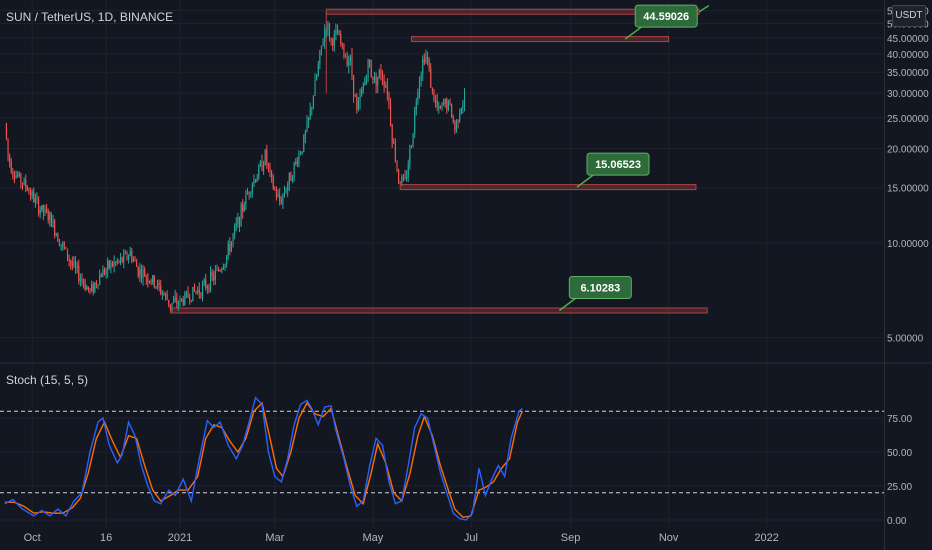  What do you see at coordinates (47, 380) in the screenshot?
I see `indicator-title: Stoch (15, 5, 5)` at bounding box center [47, 380].